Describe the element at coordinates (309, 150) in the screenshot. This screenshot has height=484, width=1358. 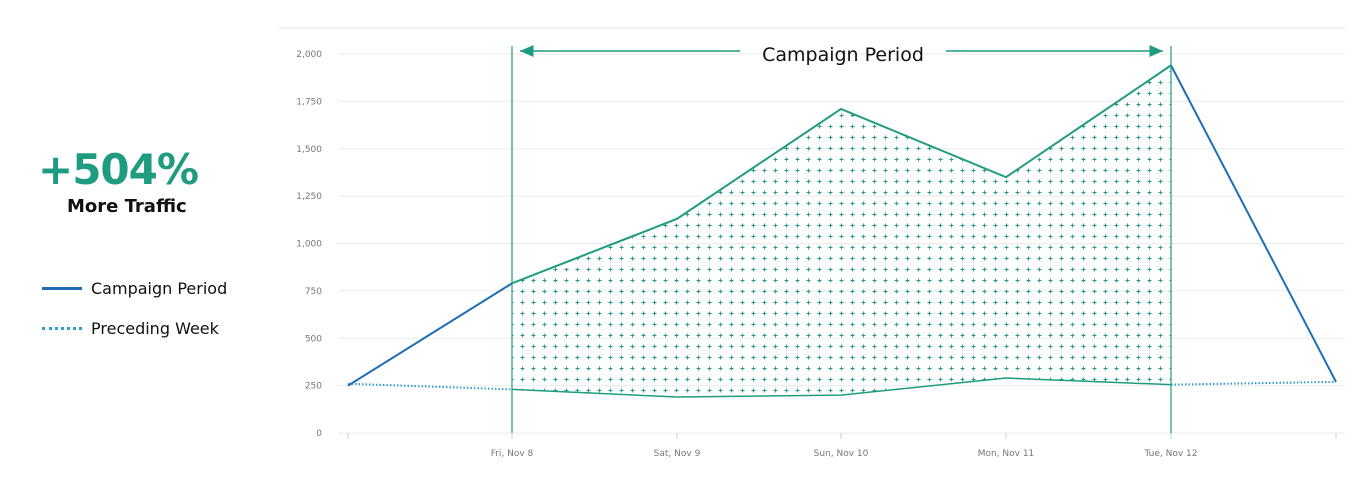
I see `y-tick-label: 1,500` at that location.